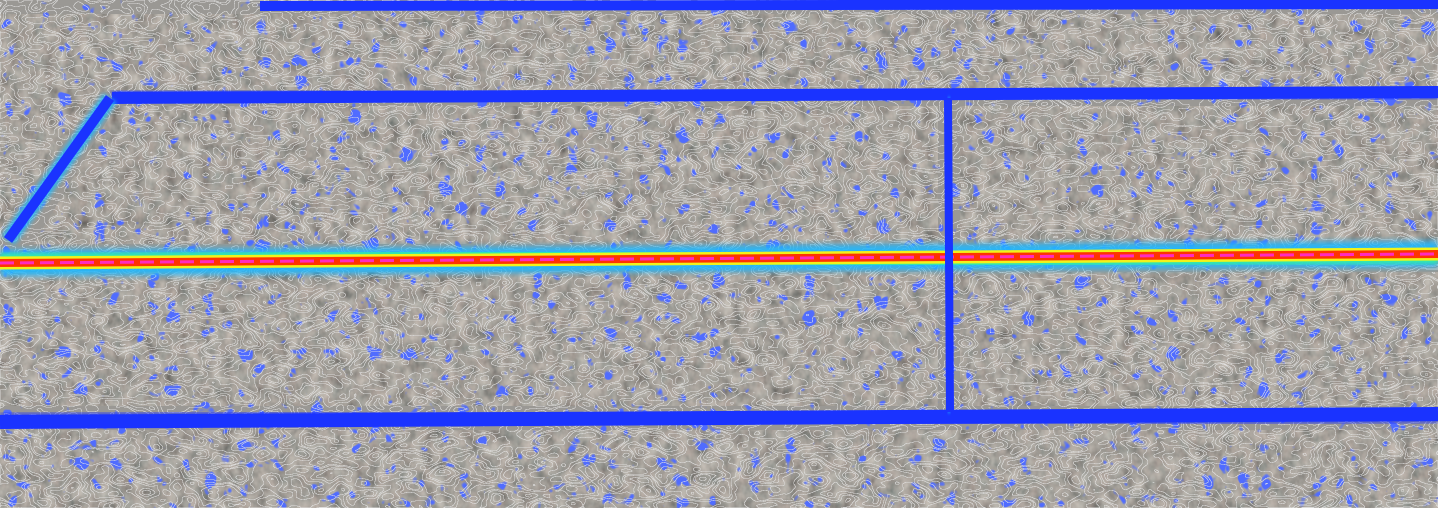  Describe the element at coordinates (719, 418) in the screenshot. I see `road-lower-street` at that location.